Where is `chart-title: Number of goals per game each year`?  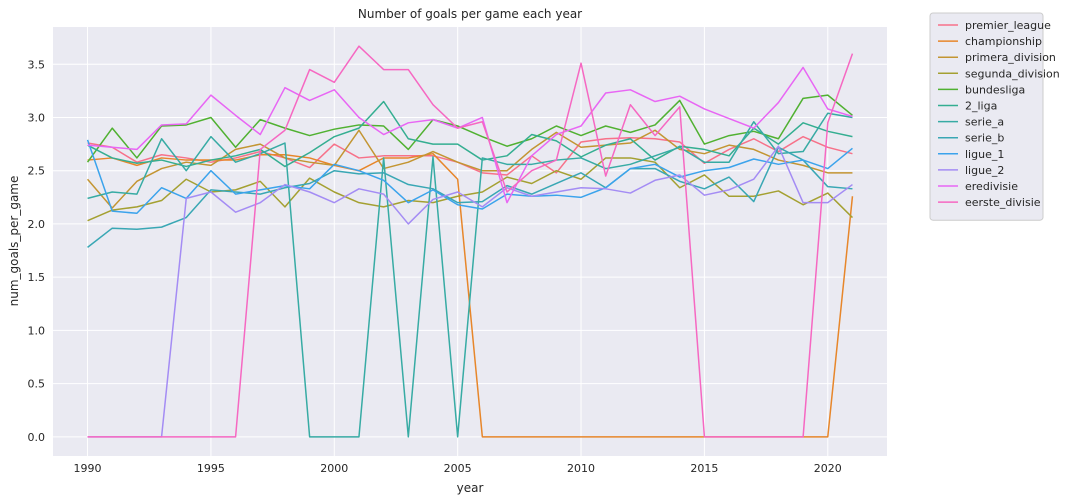
chart-title: Number of goals per game each year is located at coordinates (470, 14).